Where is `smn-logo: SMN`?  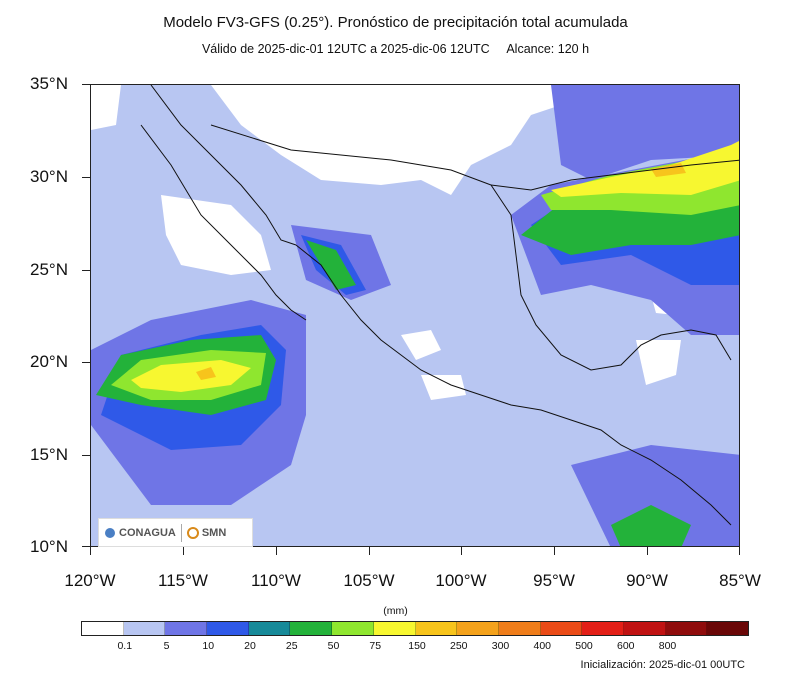
smn-logo: SMN is located at coordinates (206, 532).